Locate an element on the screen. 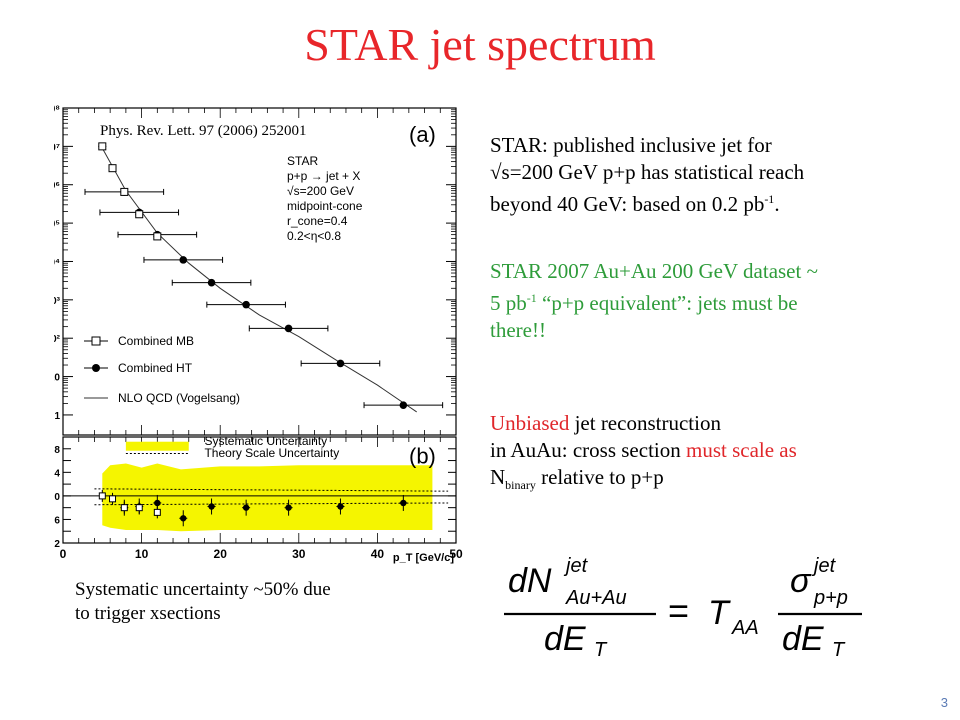  y-tick-label: 10⁸ is located at coordinates (57, 109).